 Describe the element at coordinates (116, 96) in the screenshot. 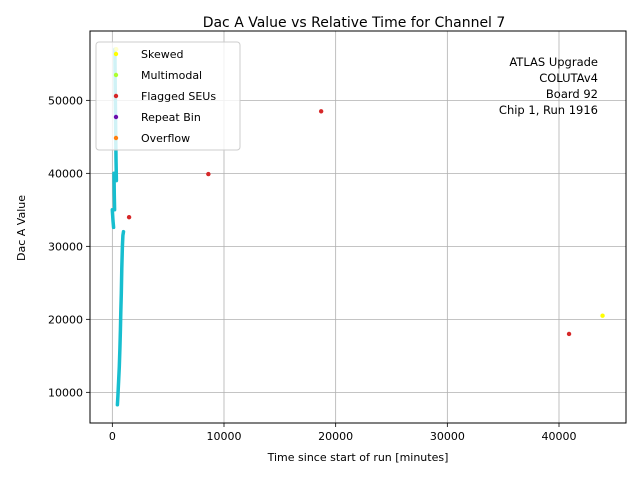

I see `legend-marker-flagged-seus` at that location.